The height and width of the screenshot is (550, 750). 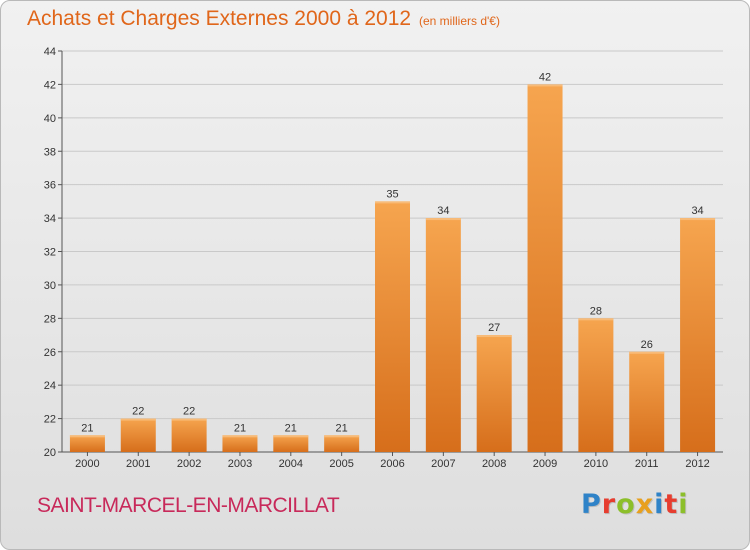 I want to click on data-label-2007: 34, so click(x=443, y=211).